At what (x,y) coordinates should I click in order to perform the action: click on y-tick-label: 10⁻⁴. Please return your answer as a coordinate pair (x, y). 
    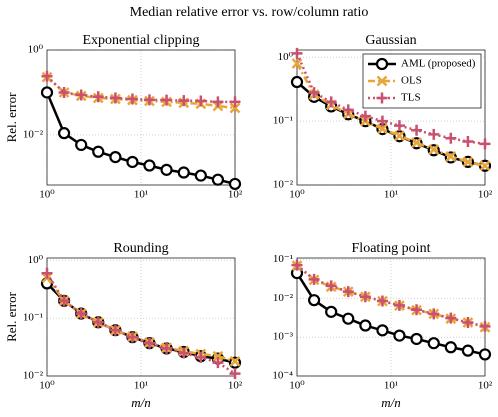
    Looking at the image, I should click on (282, 376).